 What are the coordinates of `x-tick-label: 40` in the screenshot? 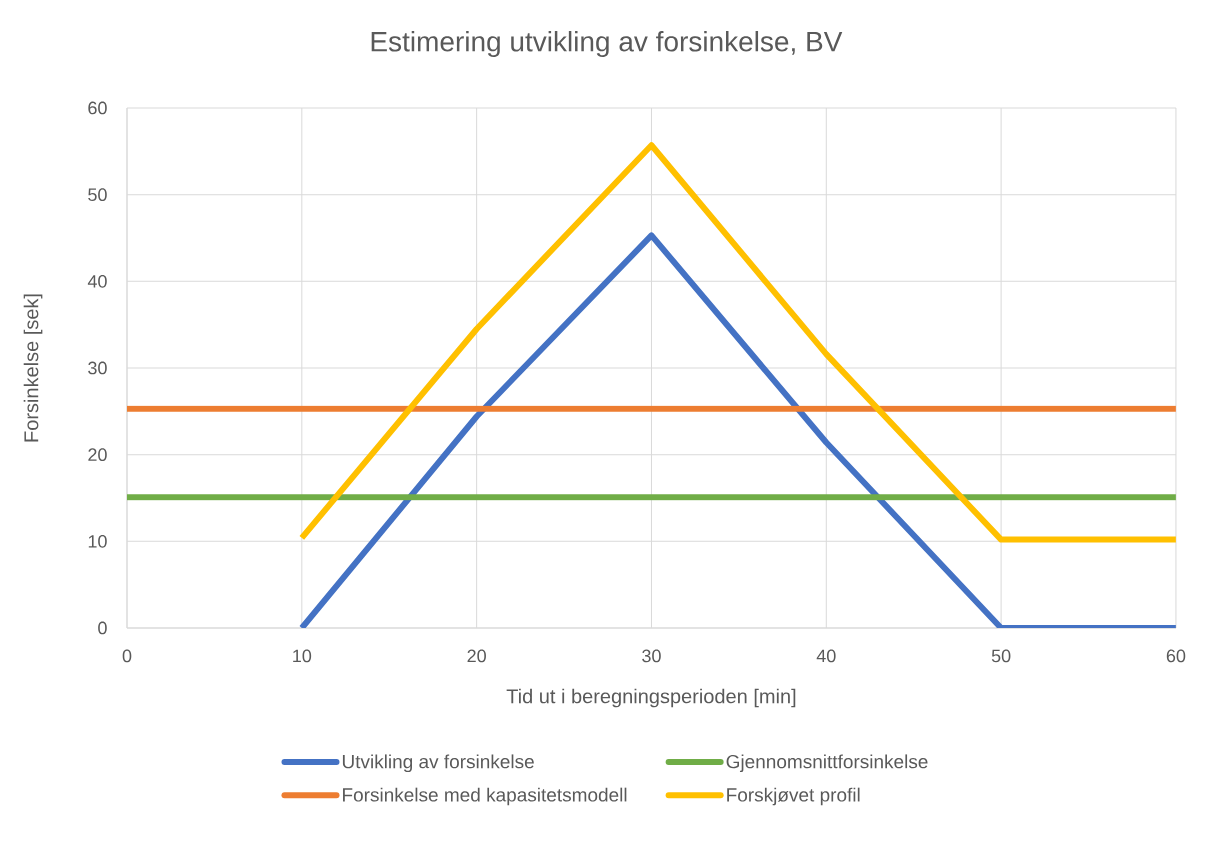 It's located at (826, 656).